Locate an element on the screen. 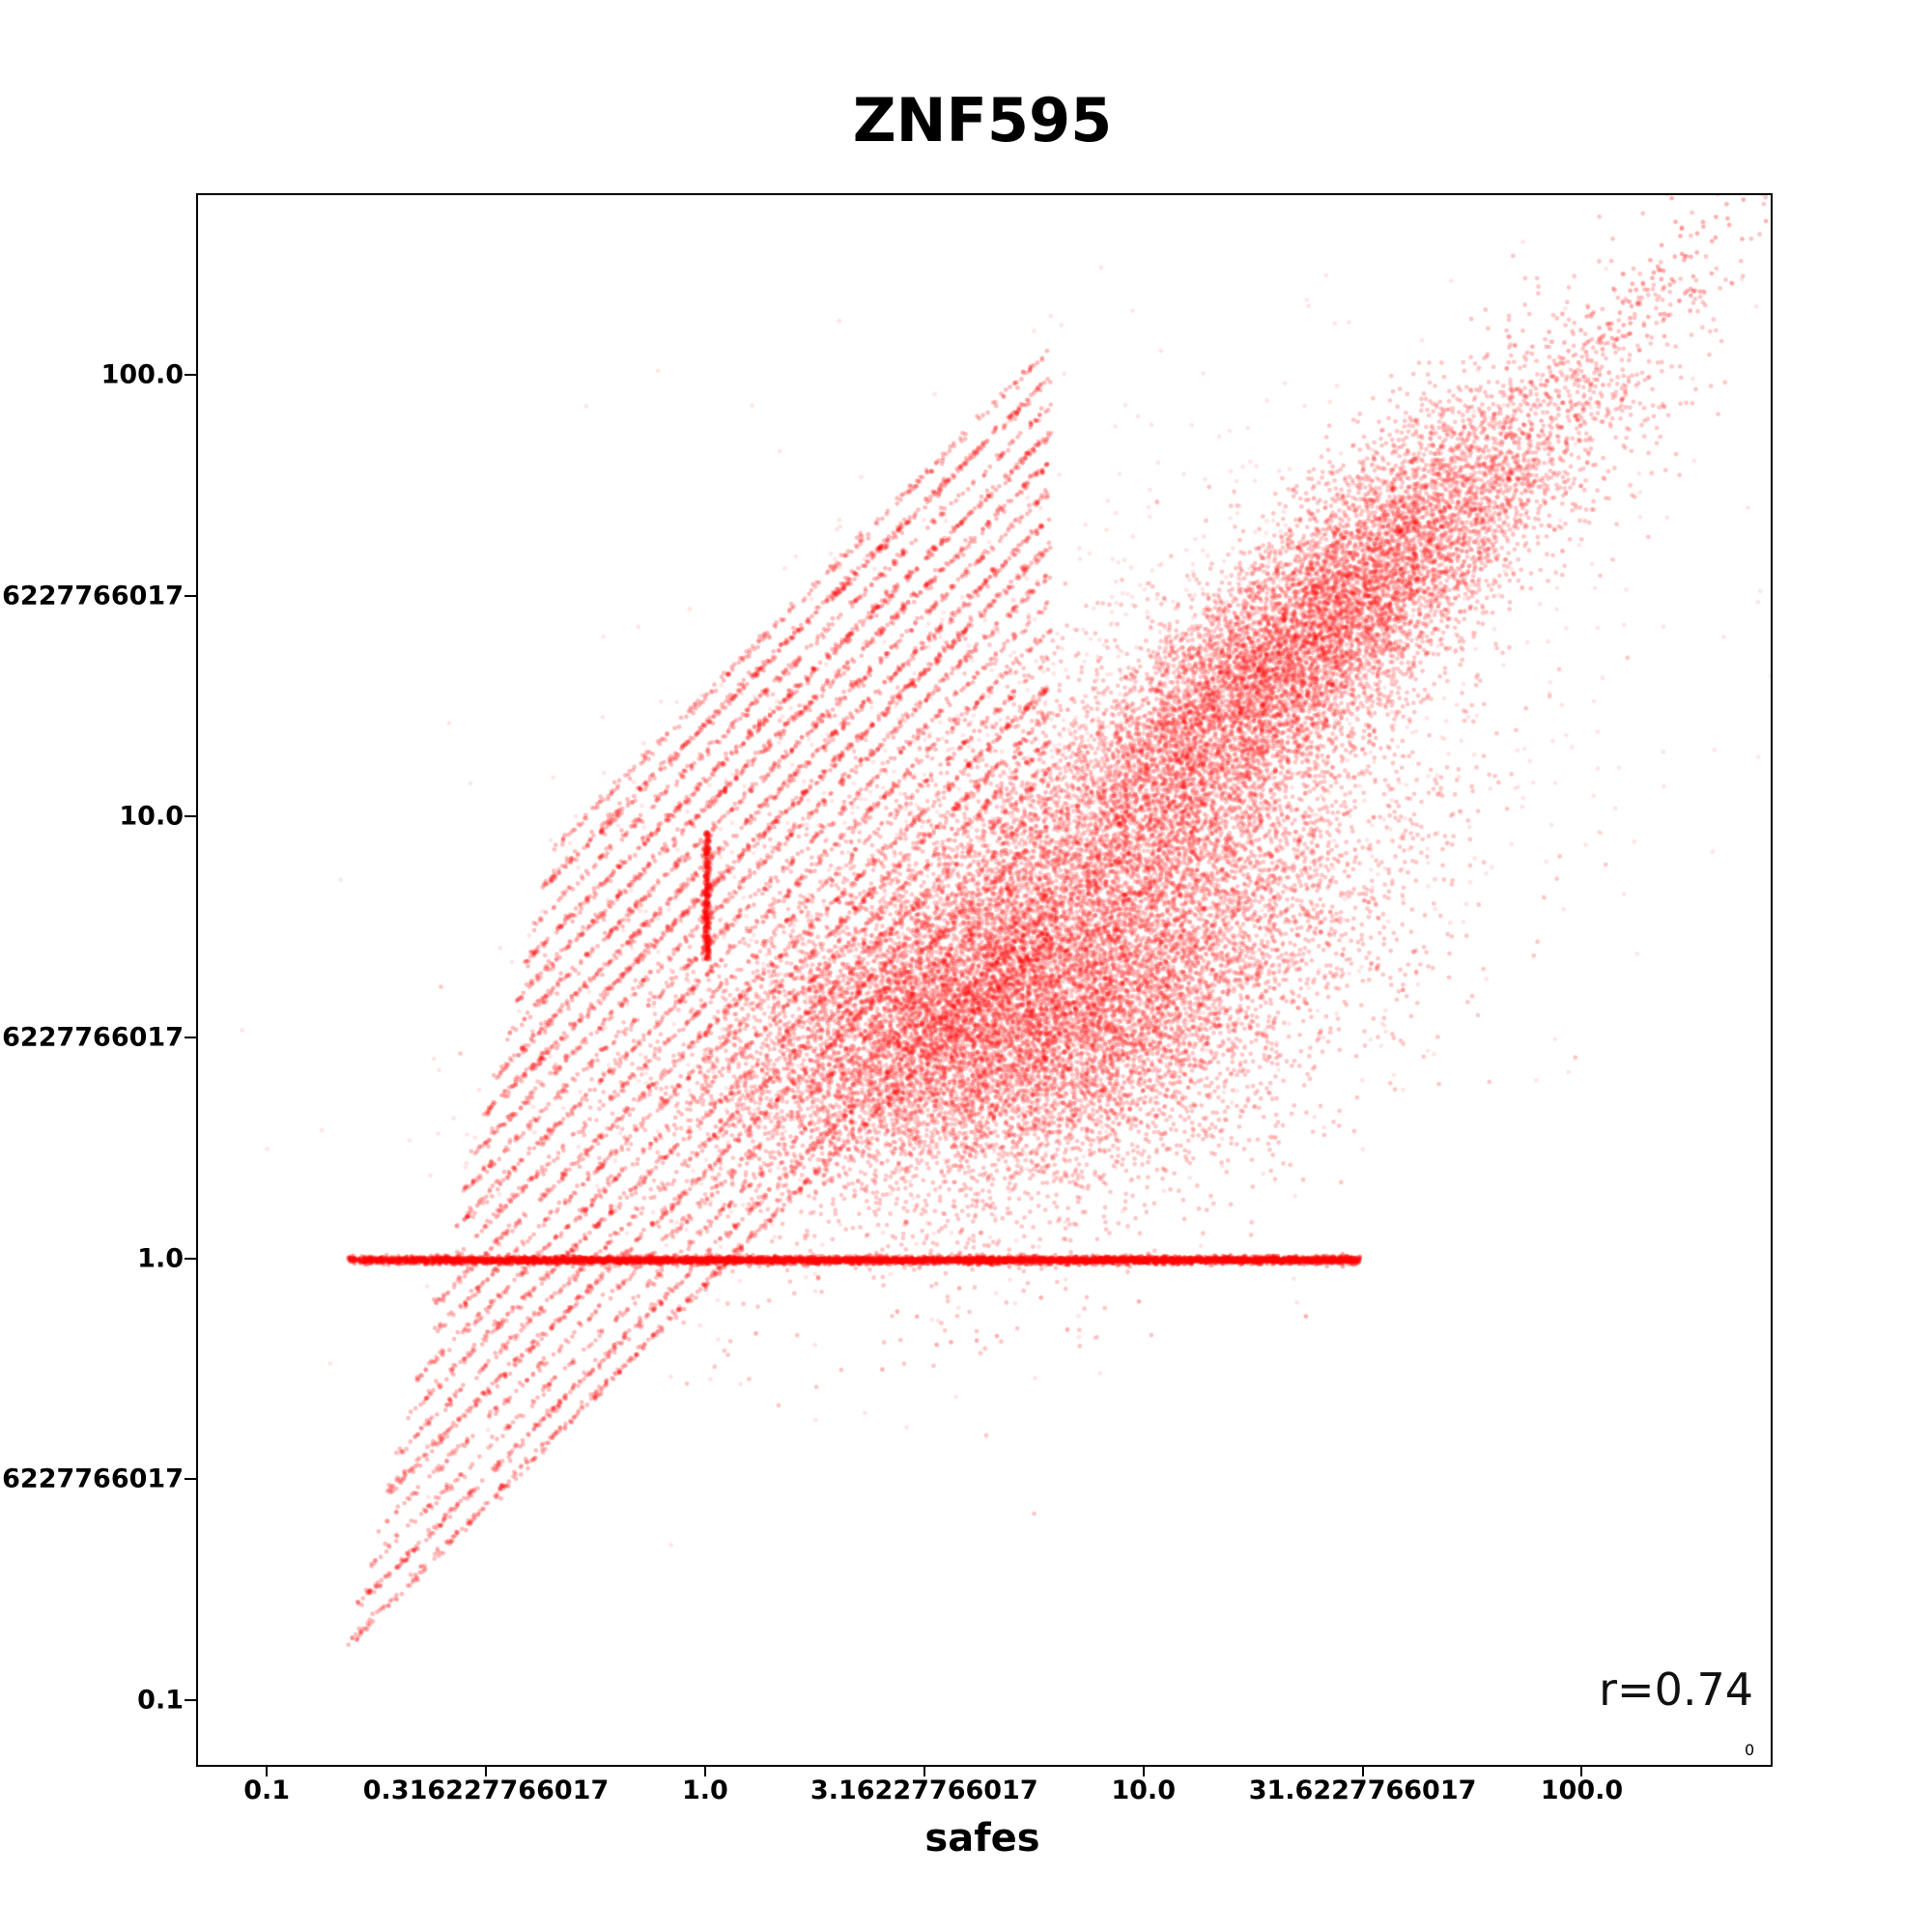 The height and width of the screenshot is (1932, 1932). x-tick-label: 3.16227766017 is located at coordinates (924, 1790).